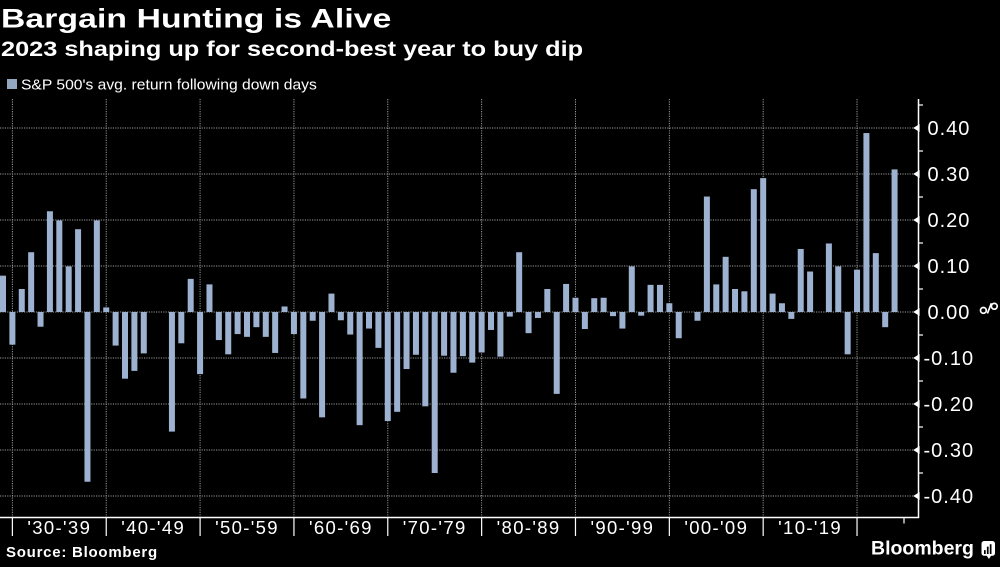  I want to click on svg-text: '00-'09, so click(716, 527).